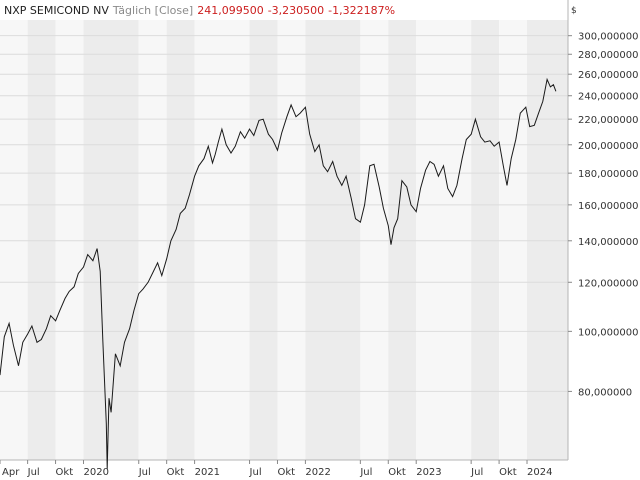 The width and height of the screenshot is (640, 480). Describe the element at coordinates (230, 10) in the screenshot. I see `last-price: 241,099500` at that location.